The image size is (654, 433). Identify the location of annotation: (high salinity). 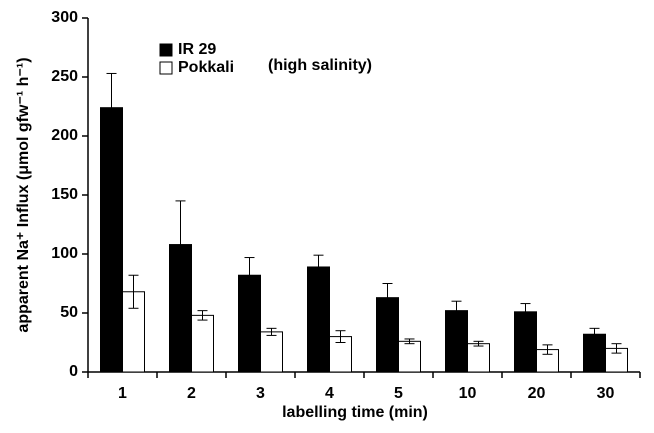
(320, 65).